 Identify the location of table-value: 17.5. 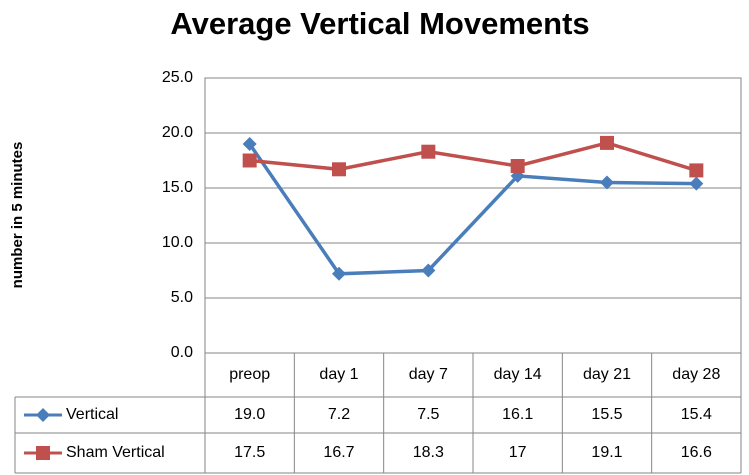
(249, 452).